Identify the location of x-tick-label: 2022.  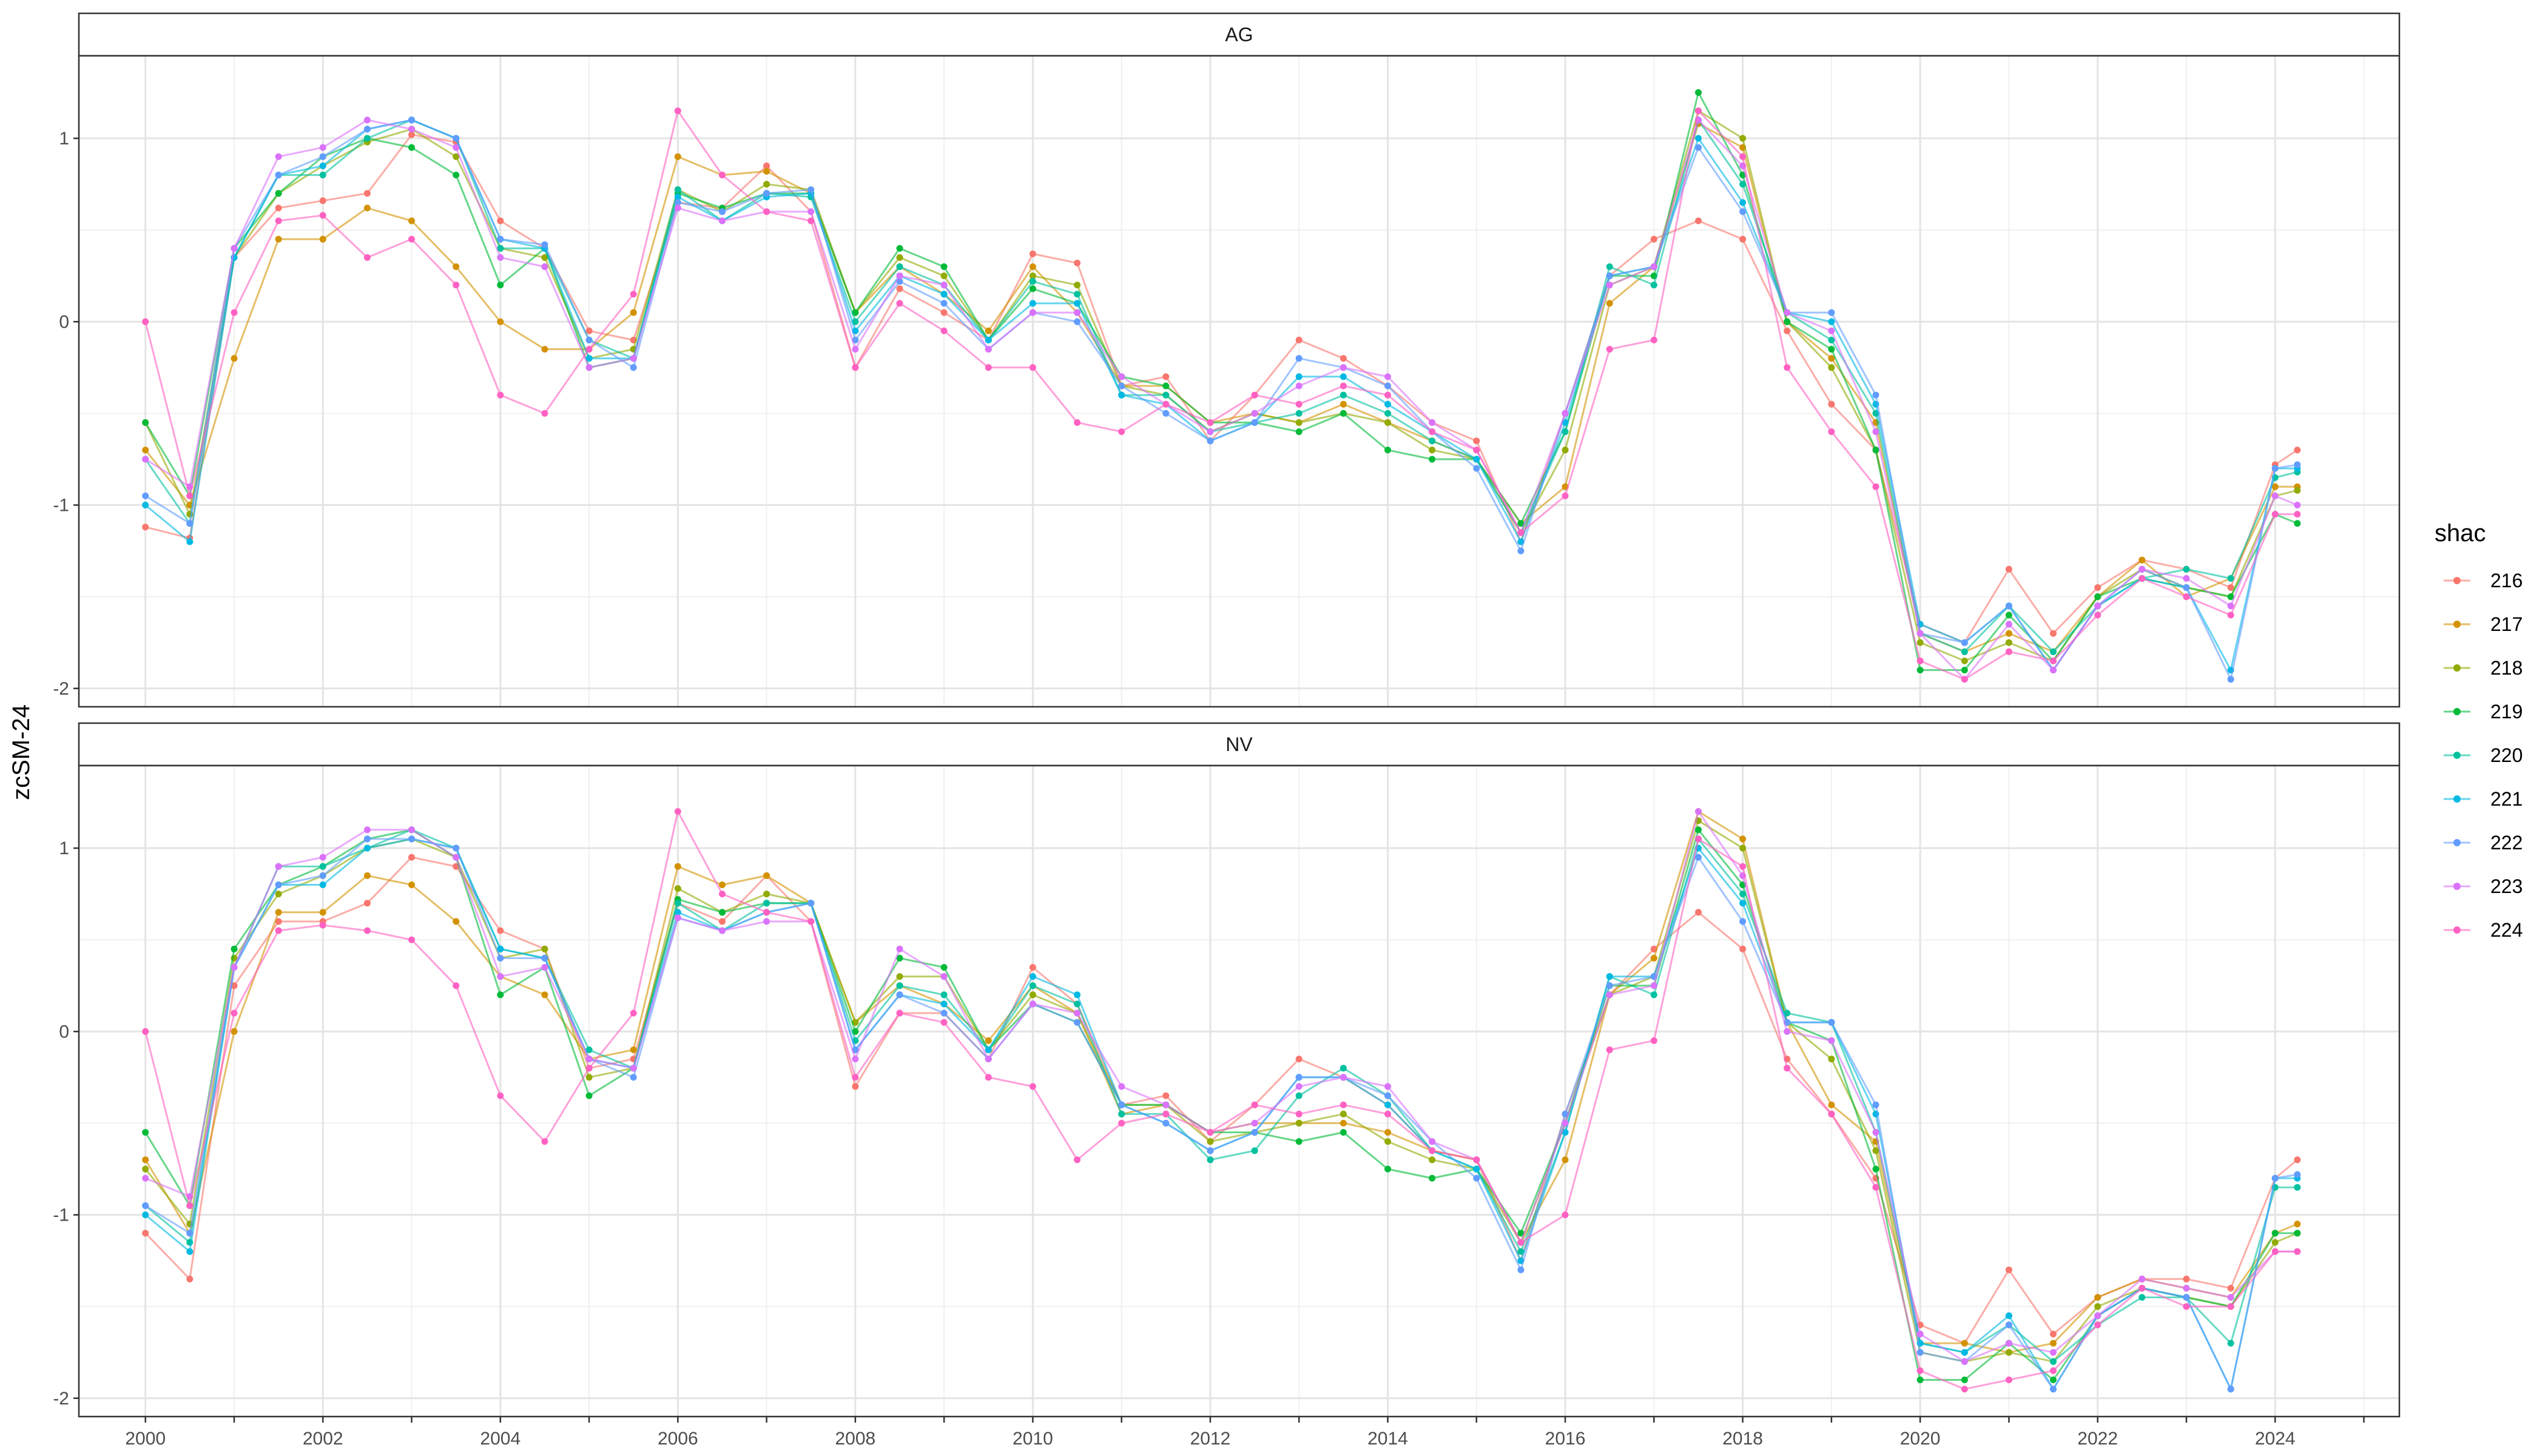
(2097, 1439).